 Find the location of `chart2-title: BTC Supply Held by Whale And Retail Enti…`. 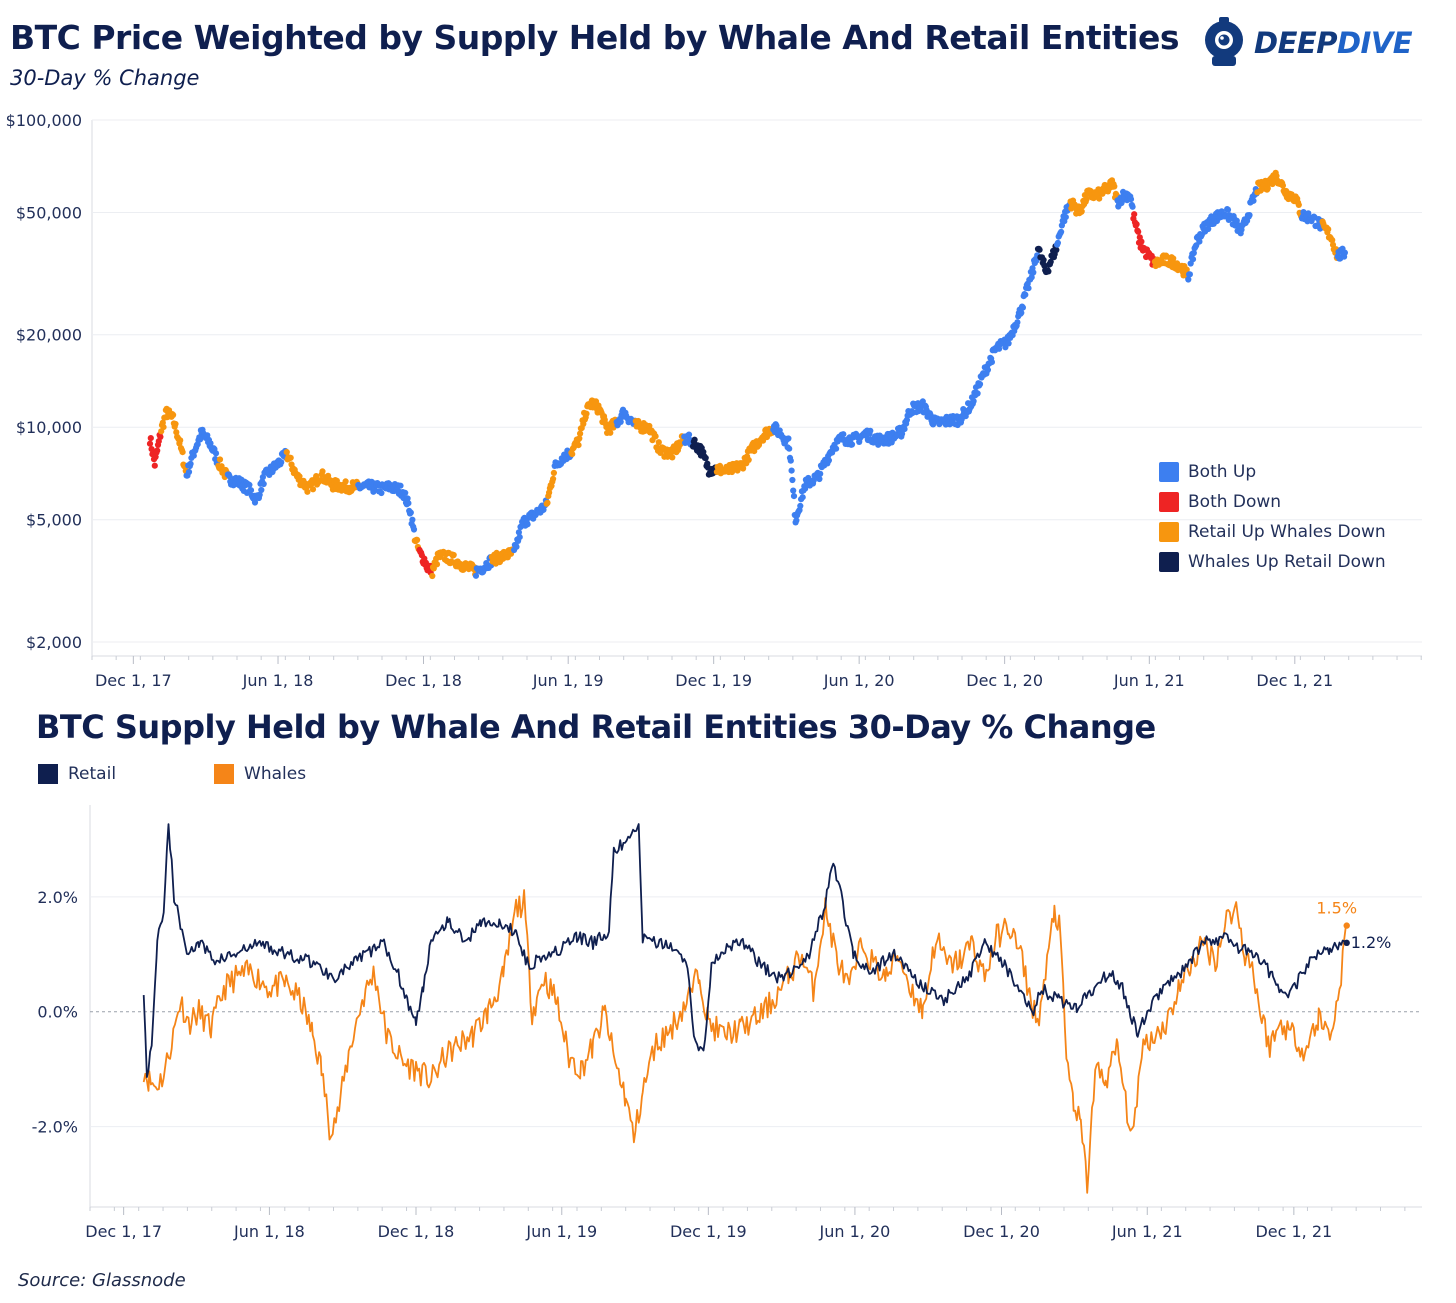

chart2-title: BTC Supply Held by Whale And Retail Enti… is located at coordinates (596, 727).